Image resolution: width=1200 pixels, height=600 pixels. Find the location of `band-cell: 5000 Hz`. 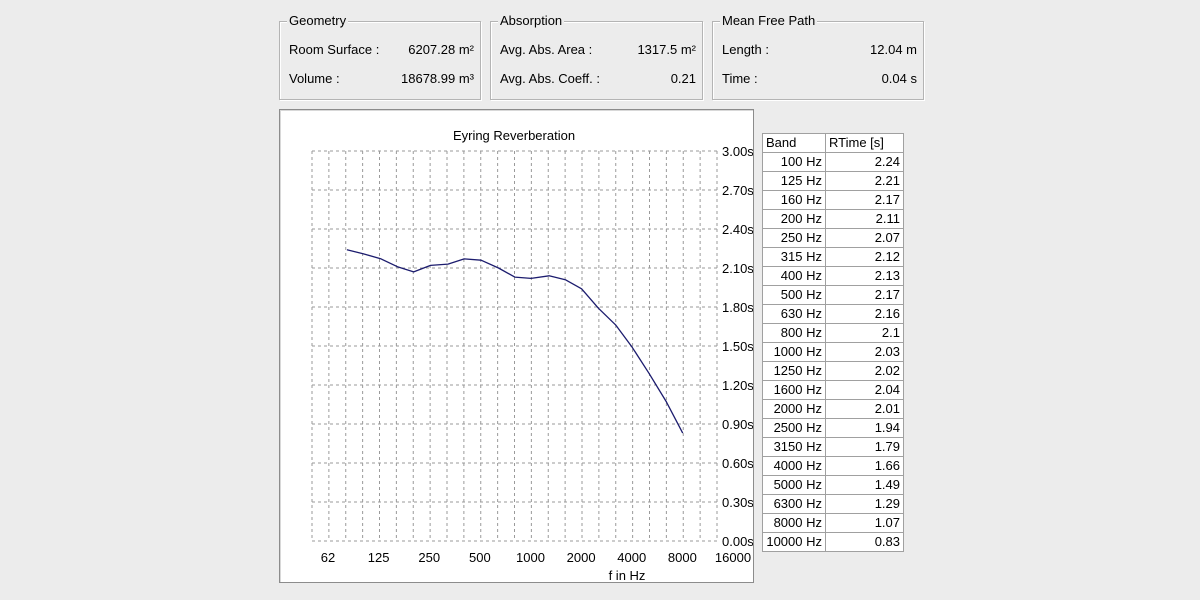

band-cell: 5000 Hz is located at coordinates (794, 485).